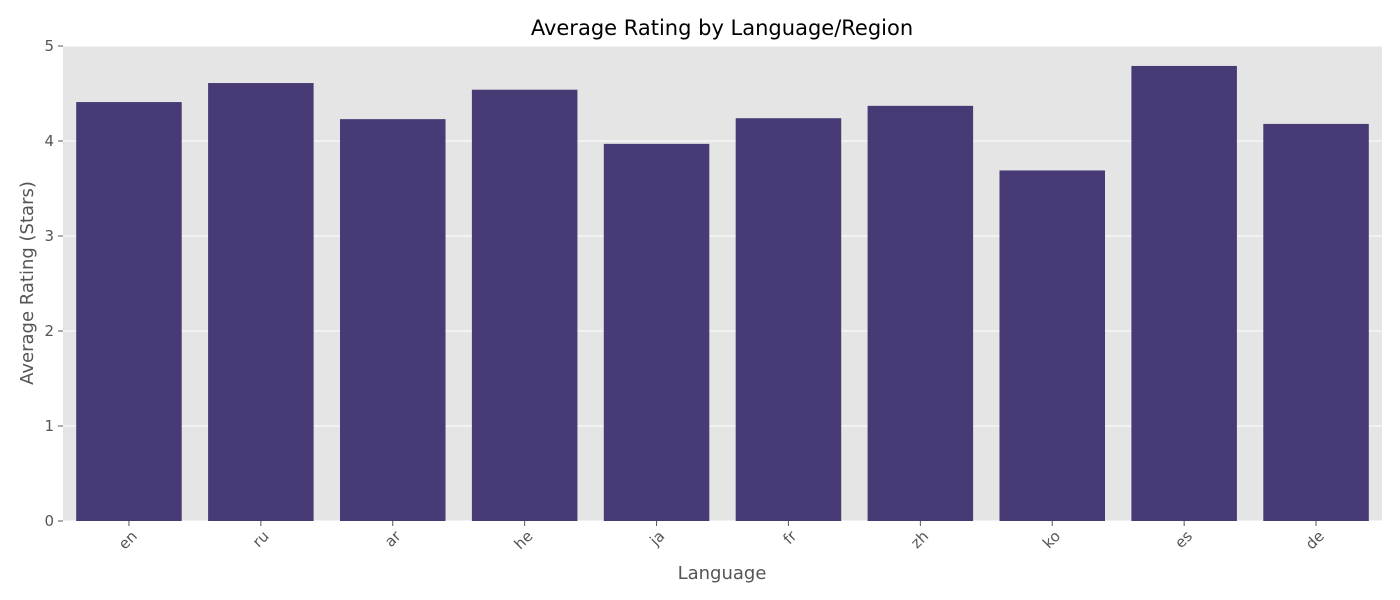  What do you see at coordinates (27, 283) in the screenshot?
I see `y-axis-label: Average Rating (Stars)` at bounding box center [27, 283].